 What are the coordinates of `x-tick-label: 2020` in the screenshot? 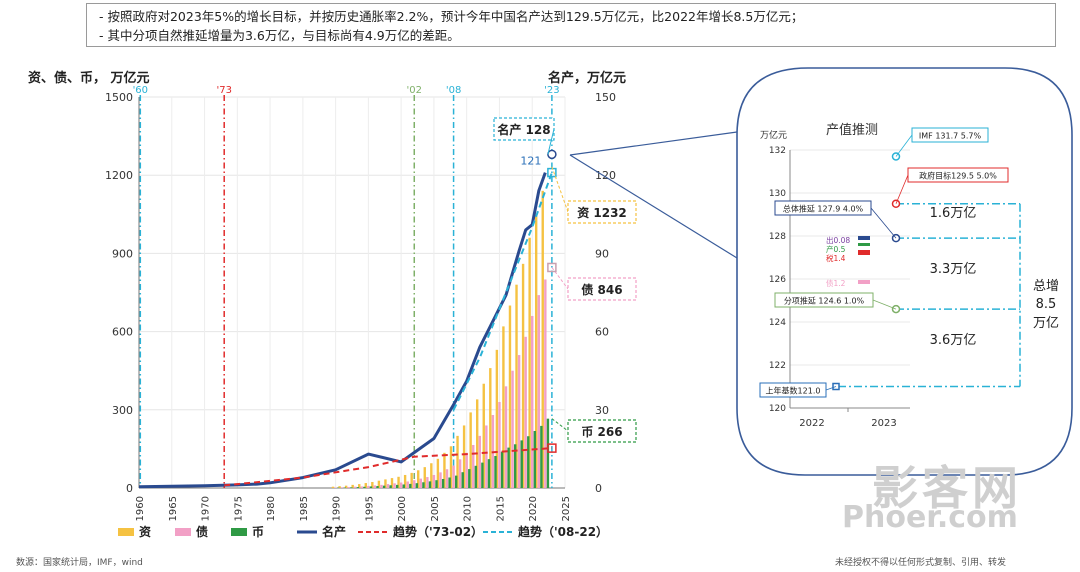 It's located at (533, 508).